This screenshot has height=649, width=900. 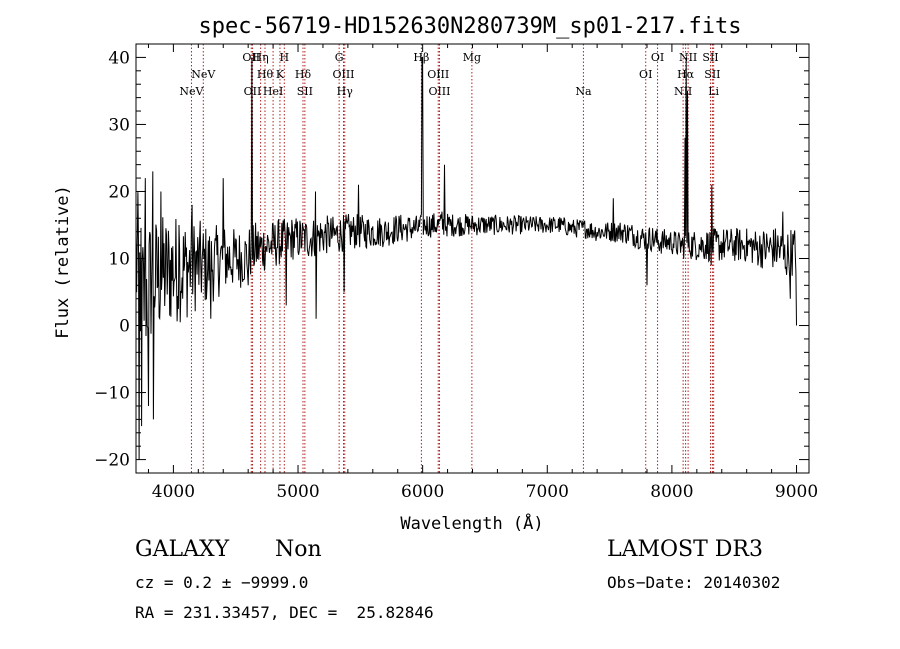 What do you see at coordinates (273, 91) in the screenshot?
I see `line-label: HeI` at bounding box center [273, 91].